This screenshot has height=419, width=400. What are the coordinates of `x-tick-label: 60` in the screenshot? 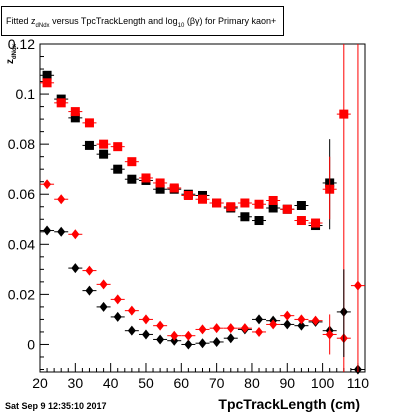 It's located at (182, 383).